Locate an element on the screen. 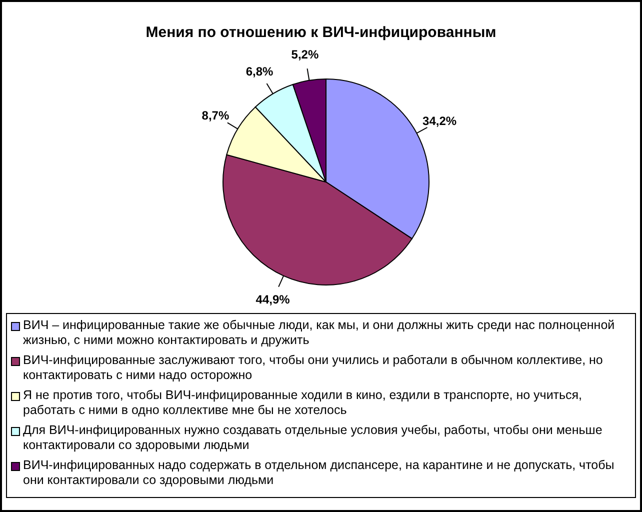 This screenshot has height=512, width=642. legend-label: ВИЧ-инфицированных надо содержать в отдельном диспансере, на карантине и не допускать, чтобы они контактировали со здоровыми людьми is located at coordinates (319, 473).